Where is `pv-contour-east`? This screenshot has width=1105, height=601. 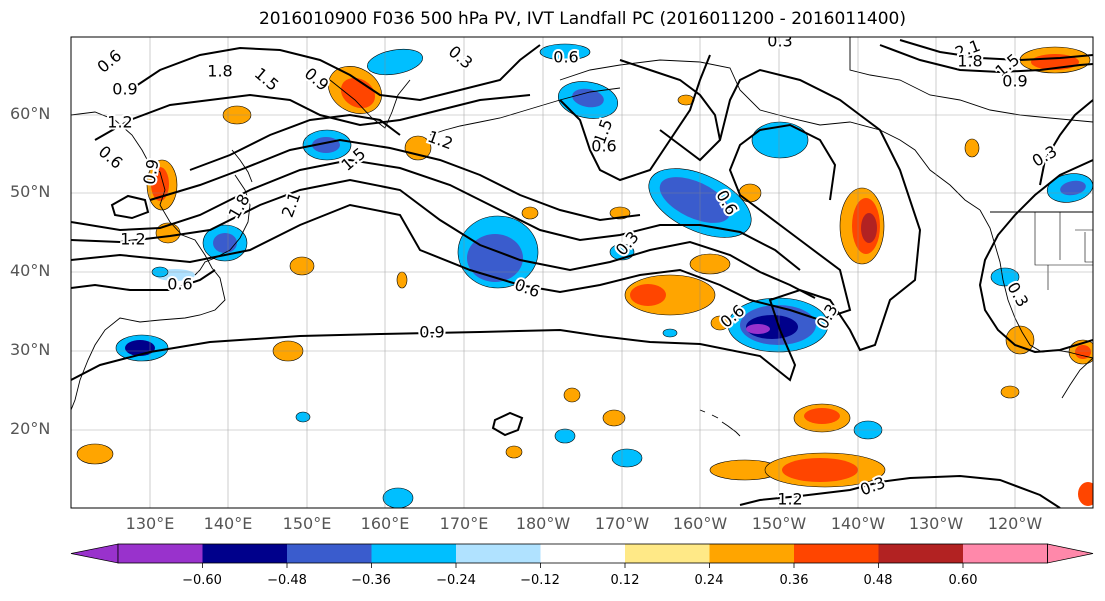 pv-contour-east is located at coordinates (1035, 256).